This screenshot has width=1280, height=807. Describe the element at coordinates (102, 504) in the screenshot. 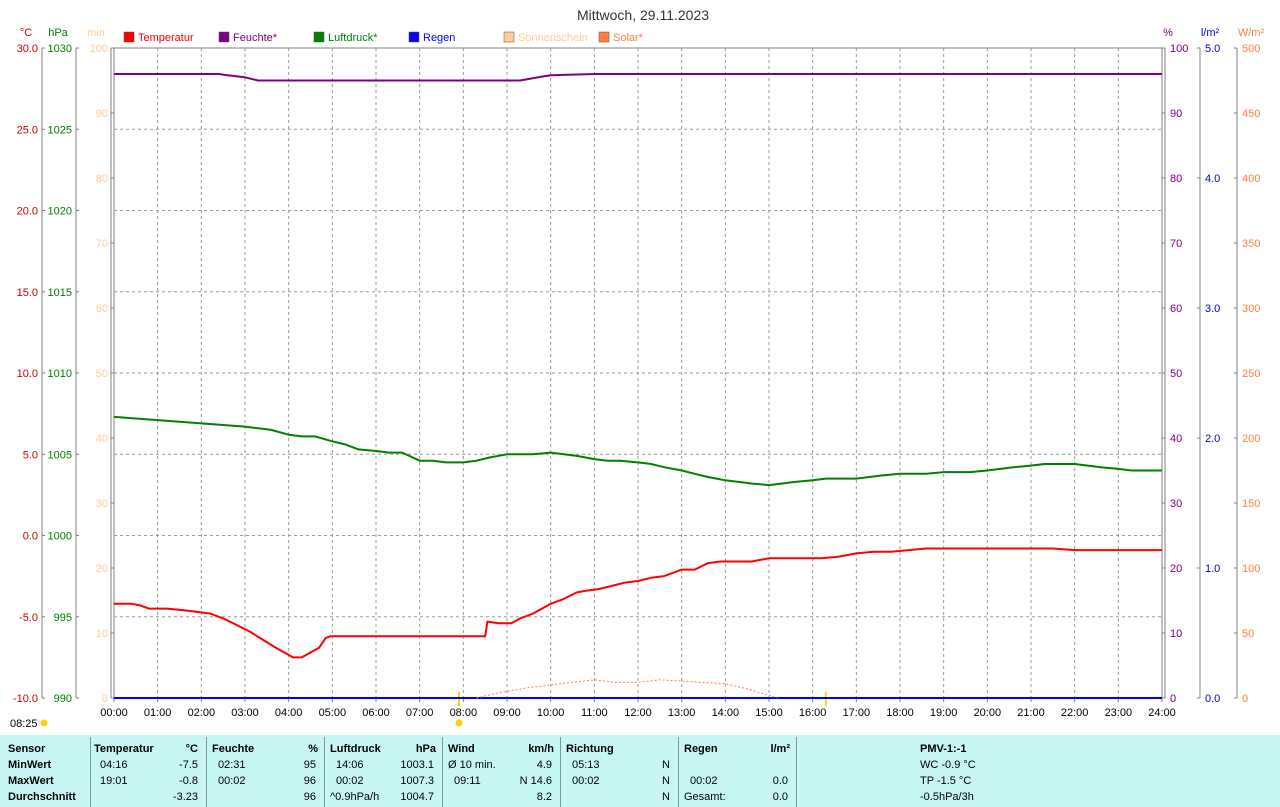

I see `sun-tick-label: 30` at that location.